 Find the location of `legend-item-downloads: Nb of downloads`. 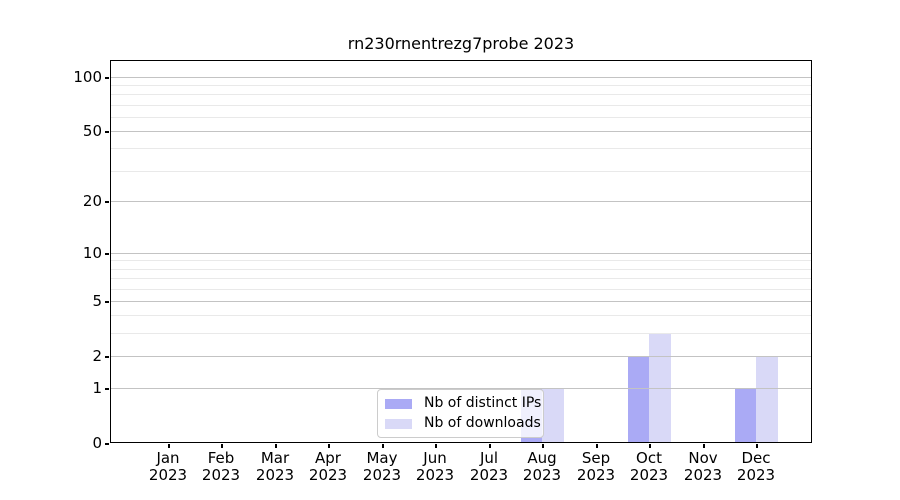

legend-item-downloads: Nb of downloads is located at coordinates (463, 423).